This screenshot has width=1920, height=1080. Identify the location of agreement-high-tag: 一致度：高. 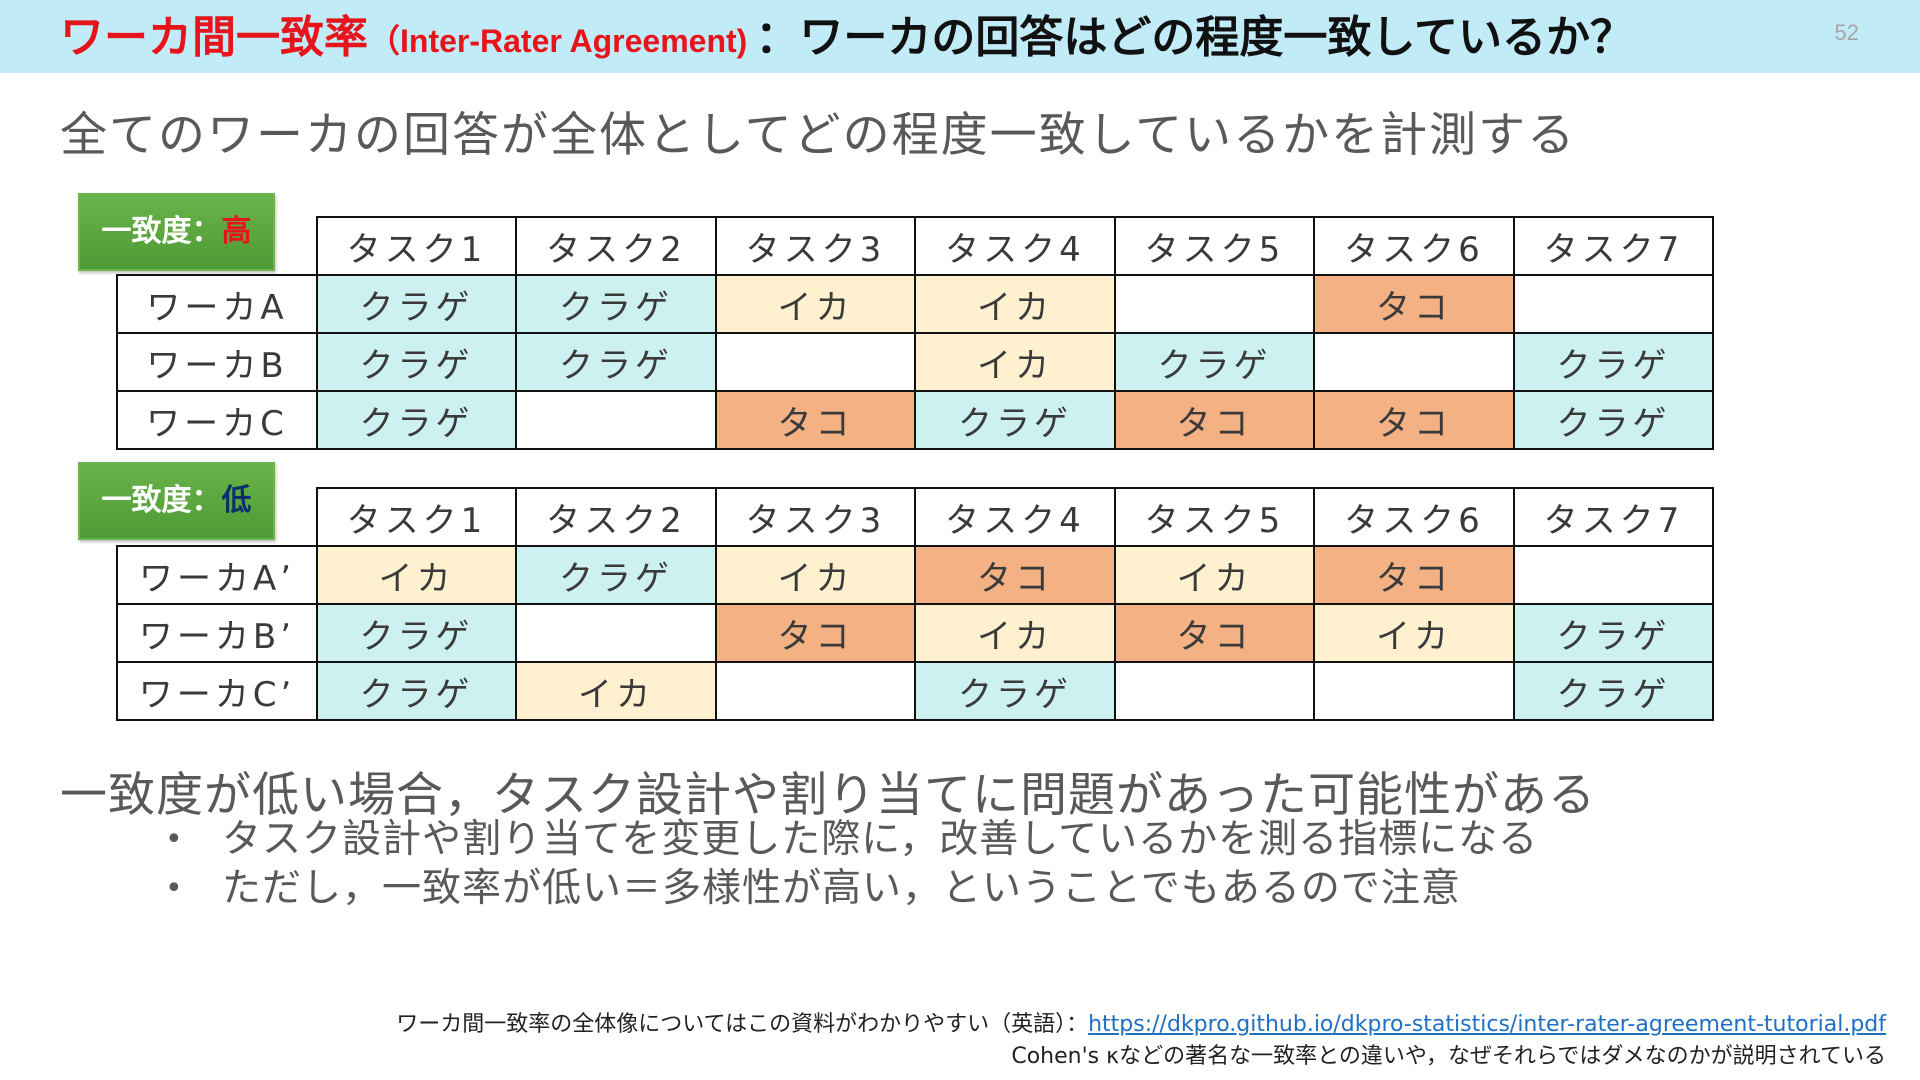
(176, 232).